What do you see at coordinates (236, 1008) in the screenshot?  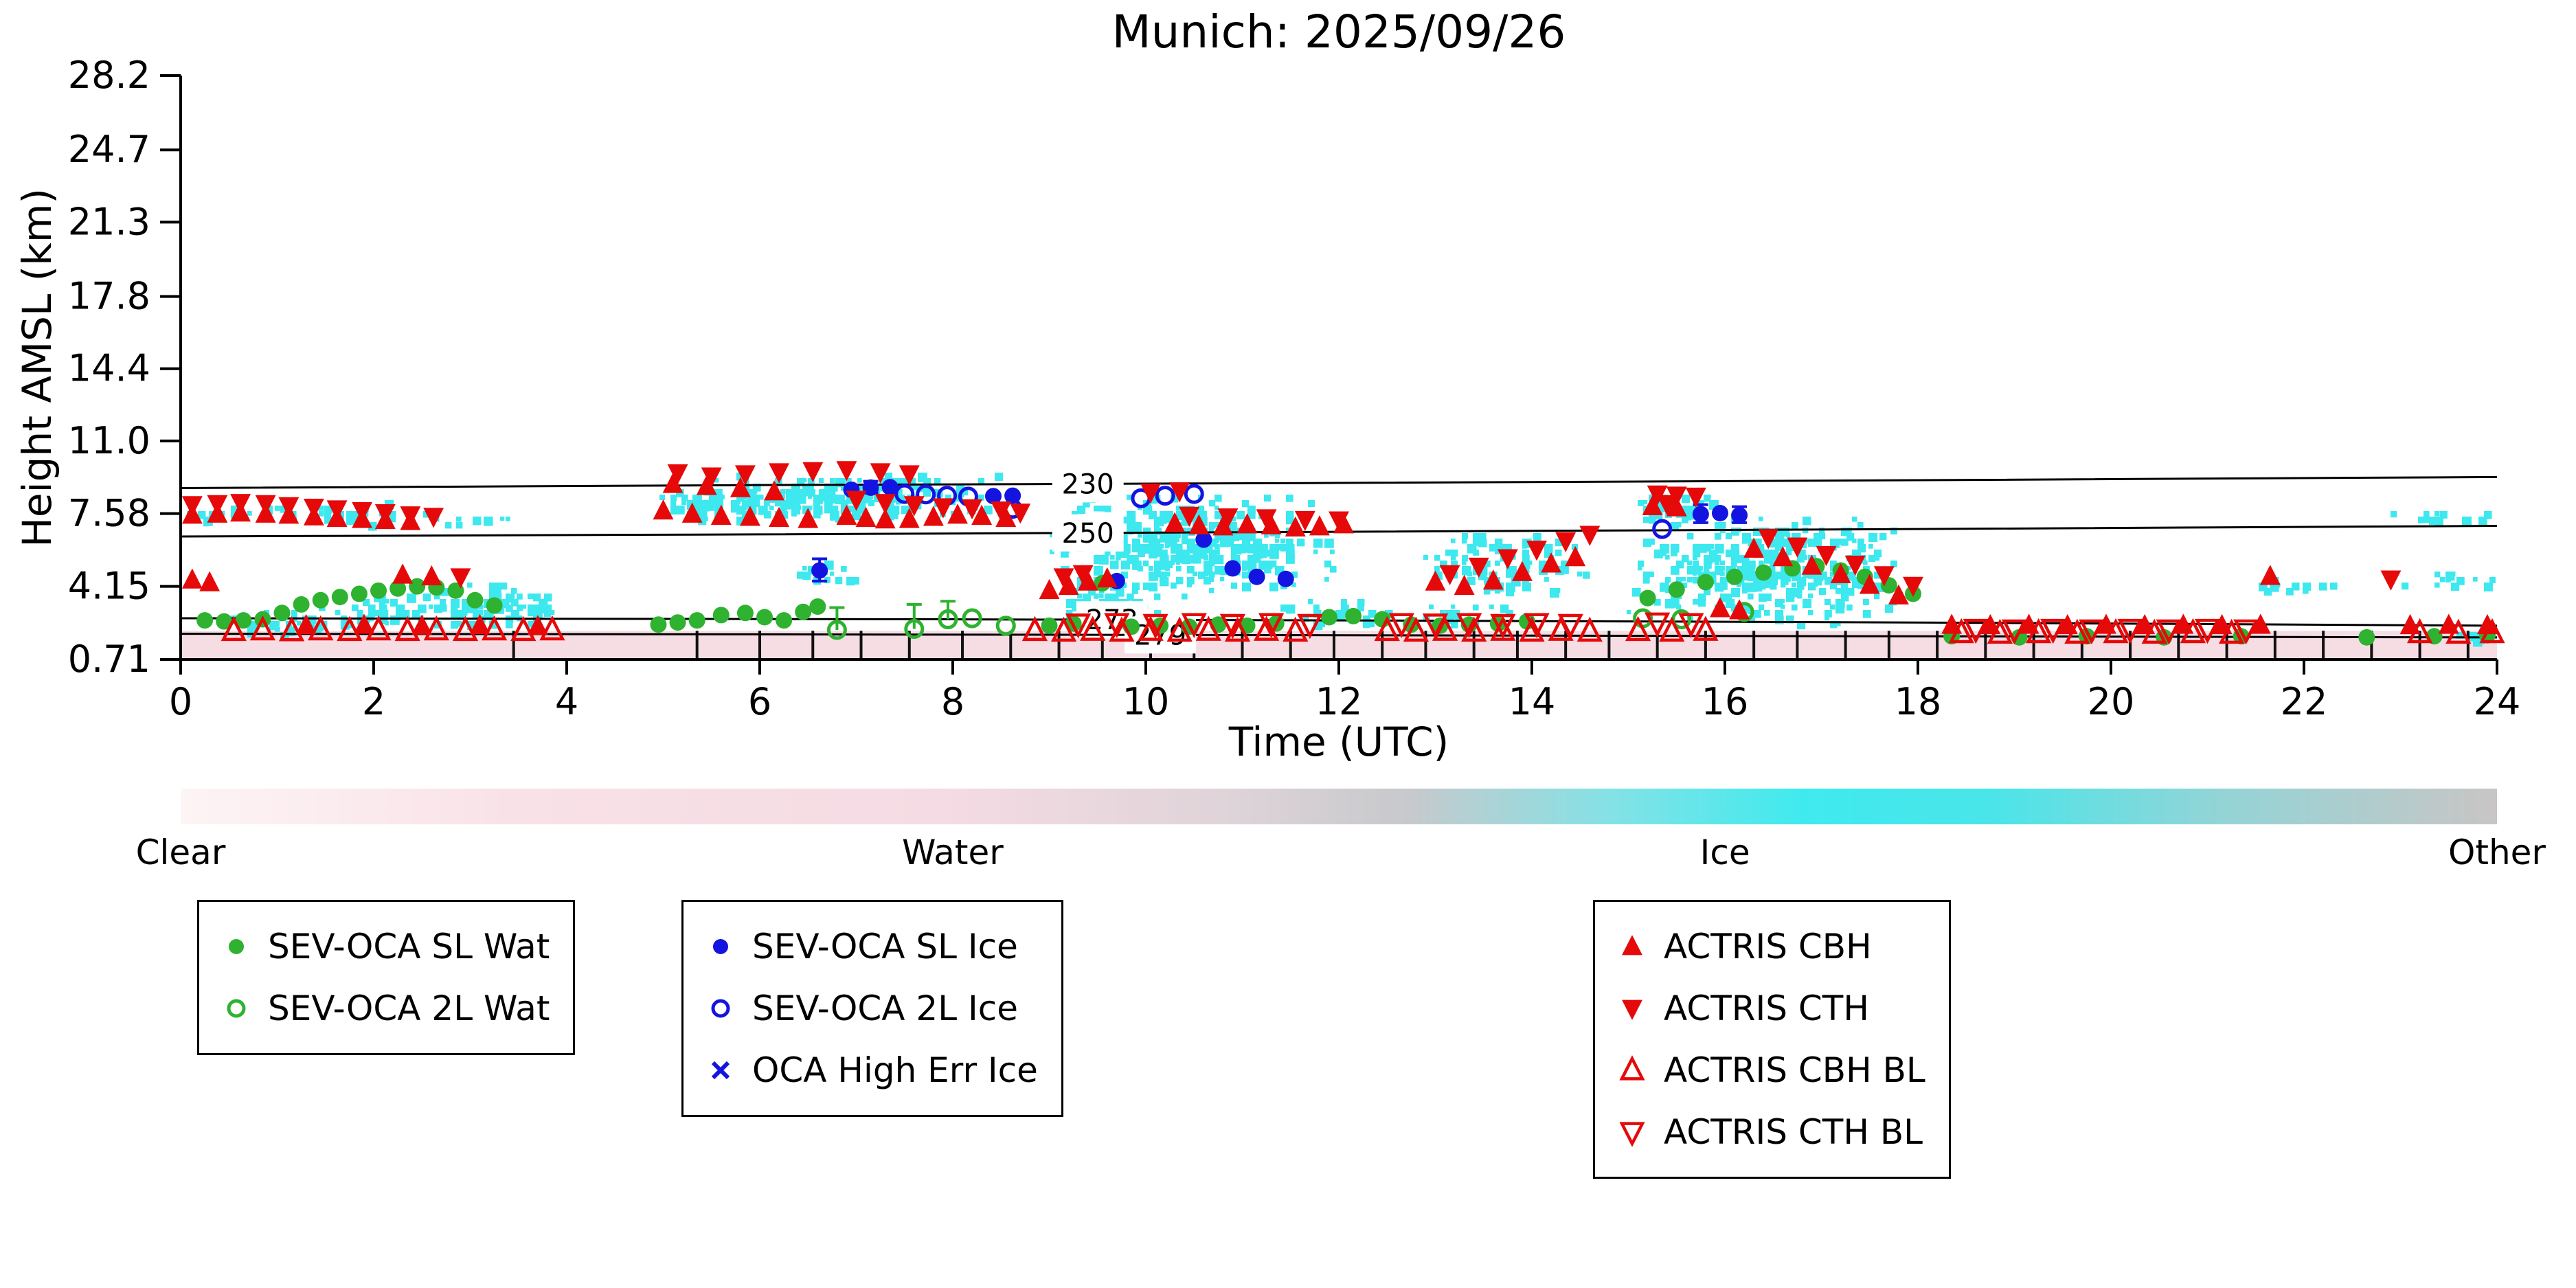 I see `sev-oca-2l-wat-marker-icon` at bounding box center [236, 1008].